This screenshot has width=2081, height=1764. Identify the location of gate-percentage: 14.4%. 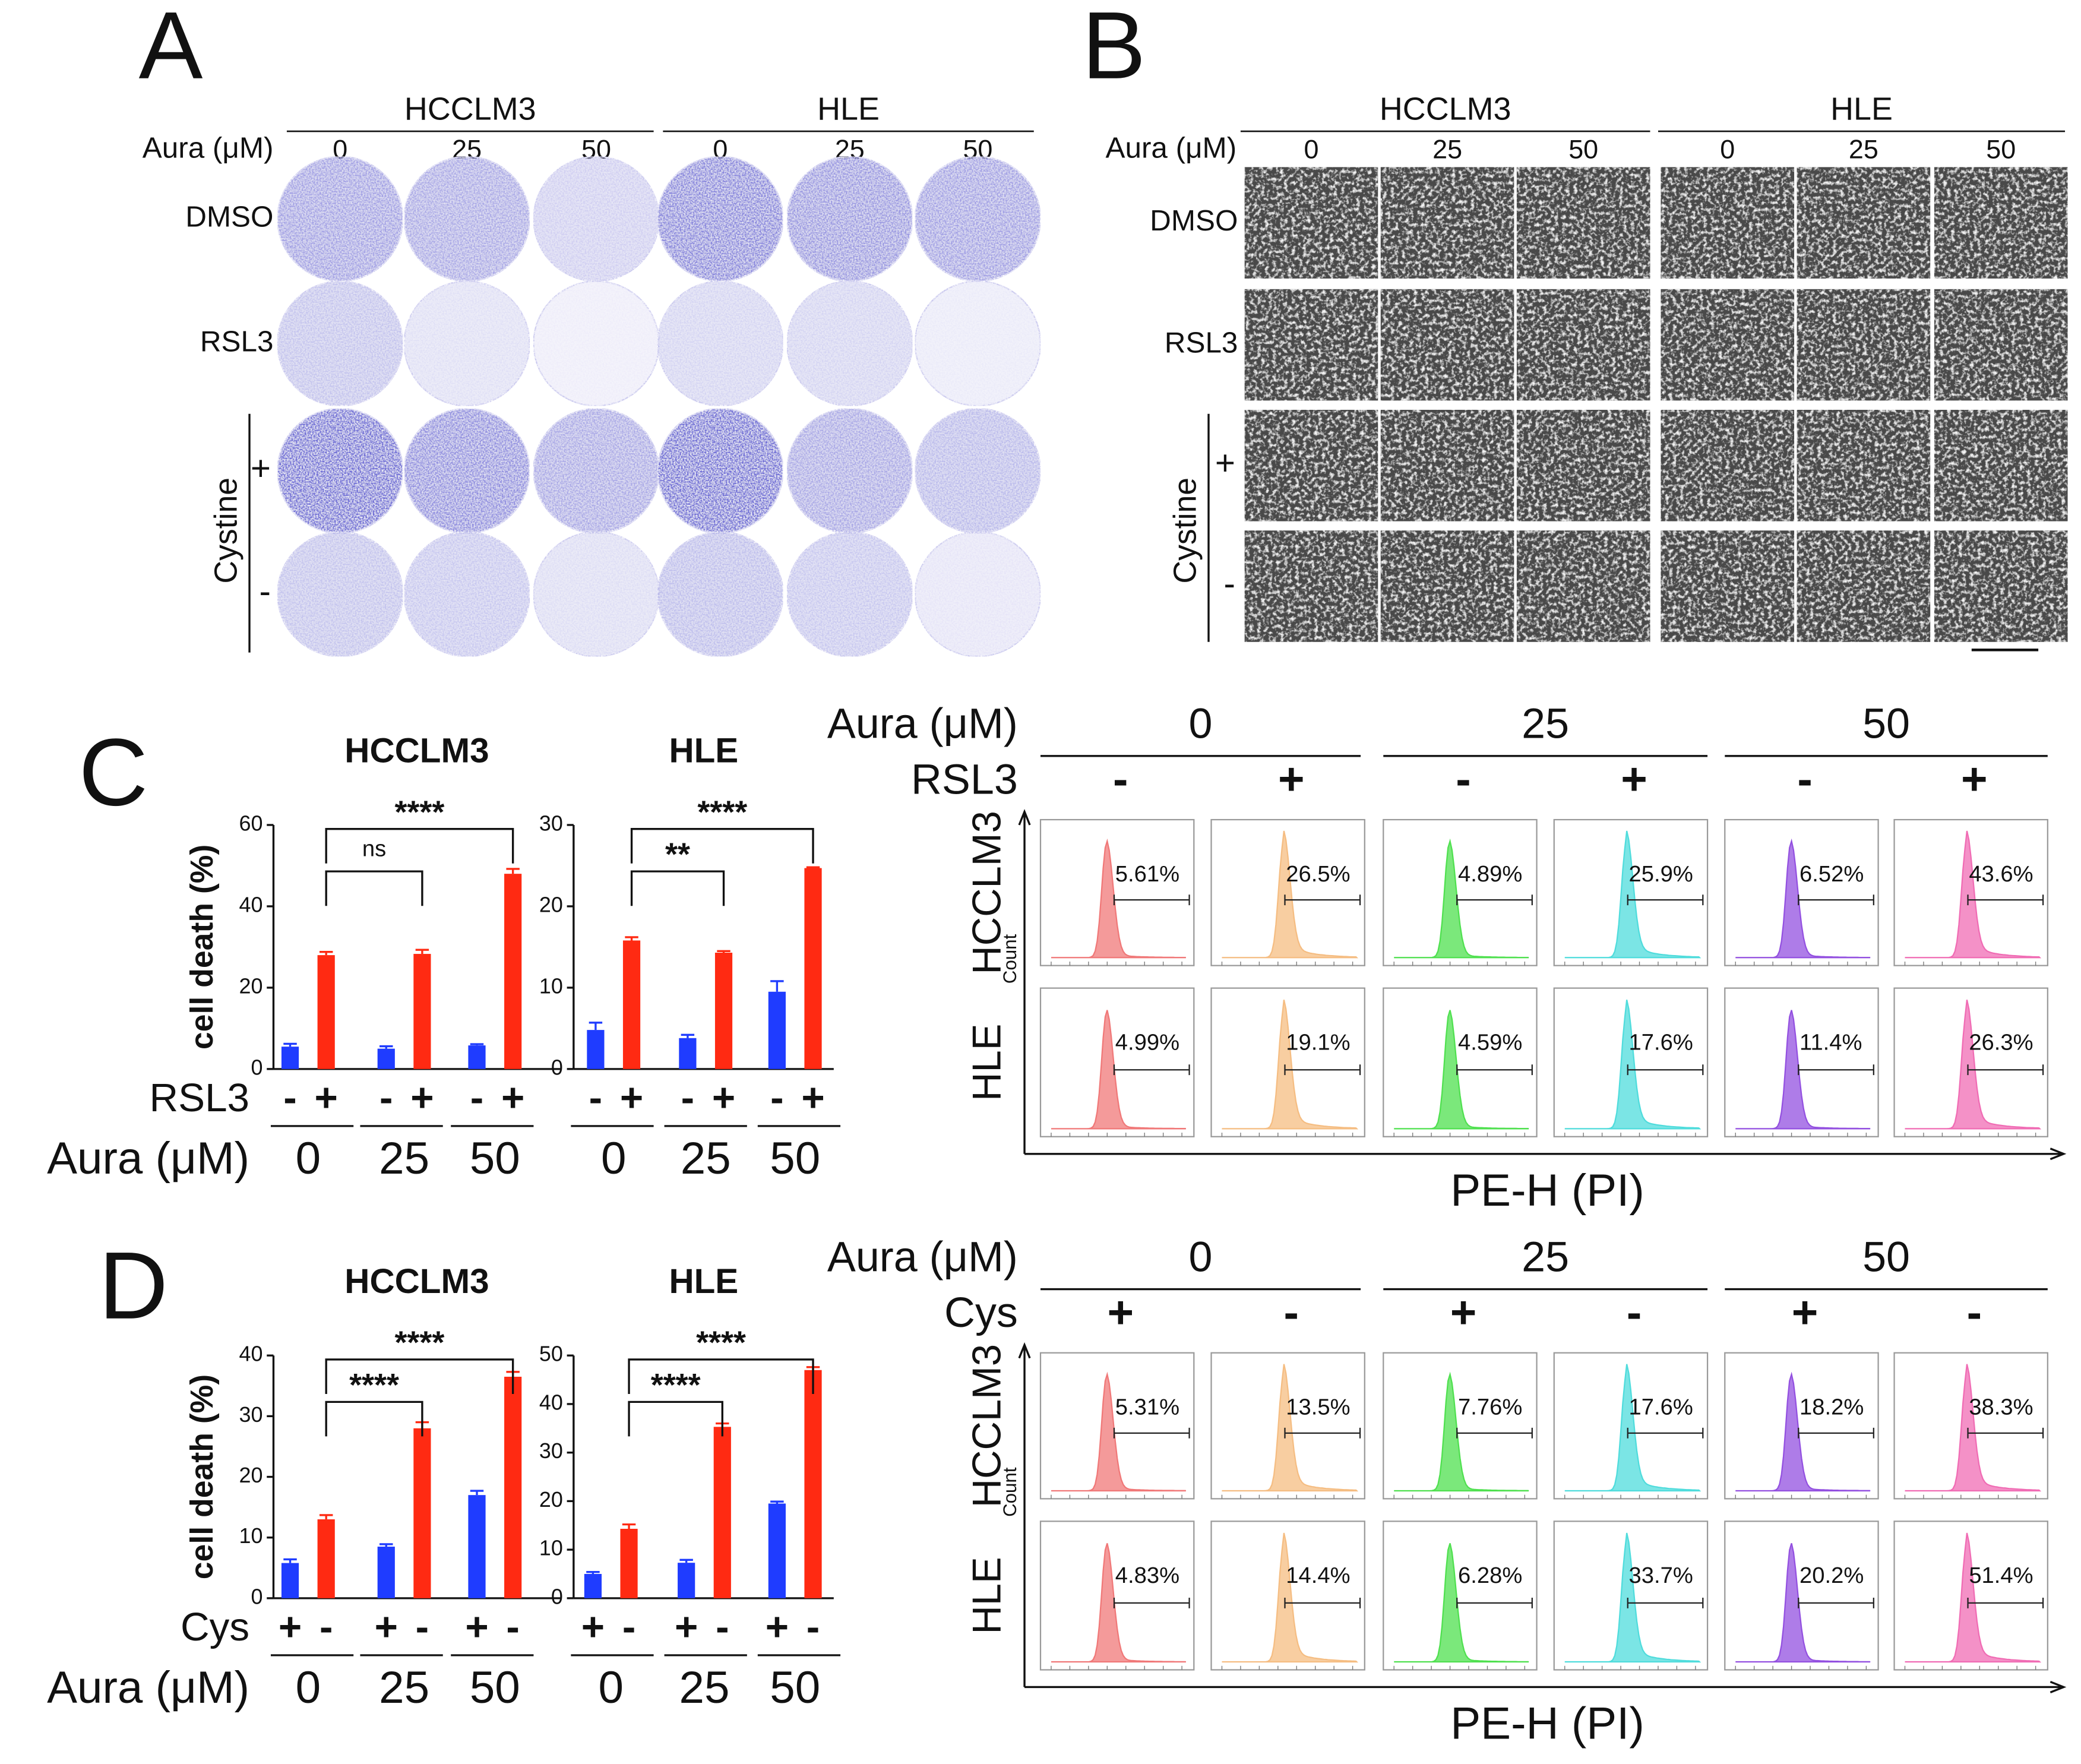
(1318, 1576).